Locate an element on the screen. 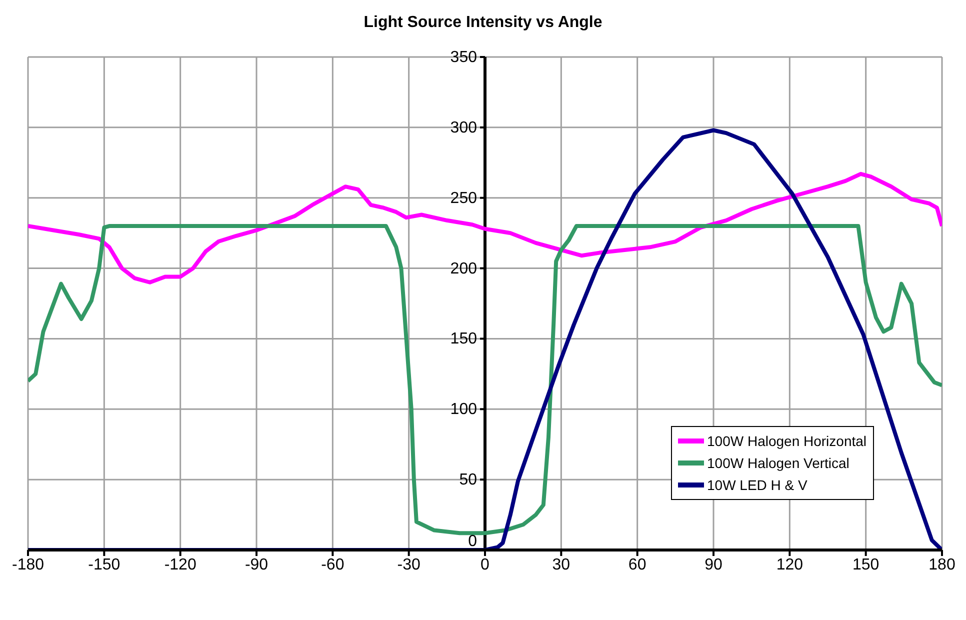  chart-title: Light Source Intensity vs Angle is located at coordinates (483, 23).